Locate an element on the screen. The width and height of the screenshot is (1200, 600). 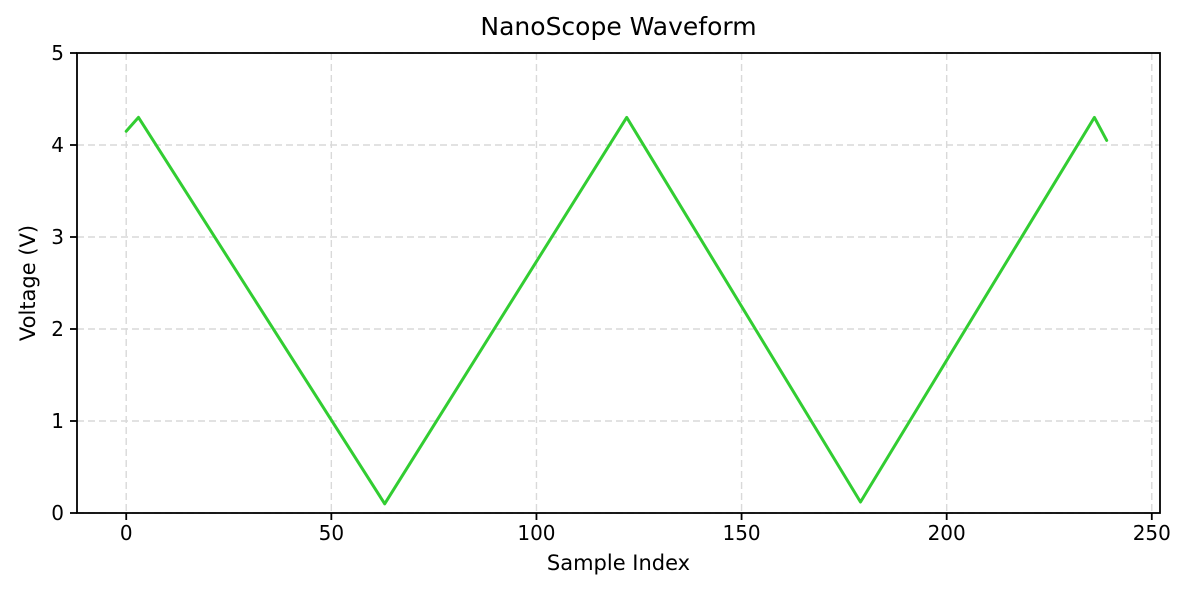
x-axis-label: Sample Index is located at coordinates (618, 563).